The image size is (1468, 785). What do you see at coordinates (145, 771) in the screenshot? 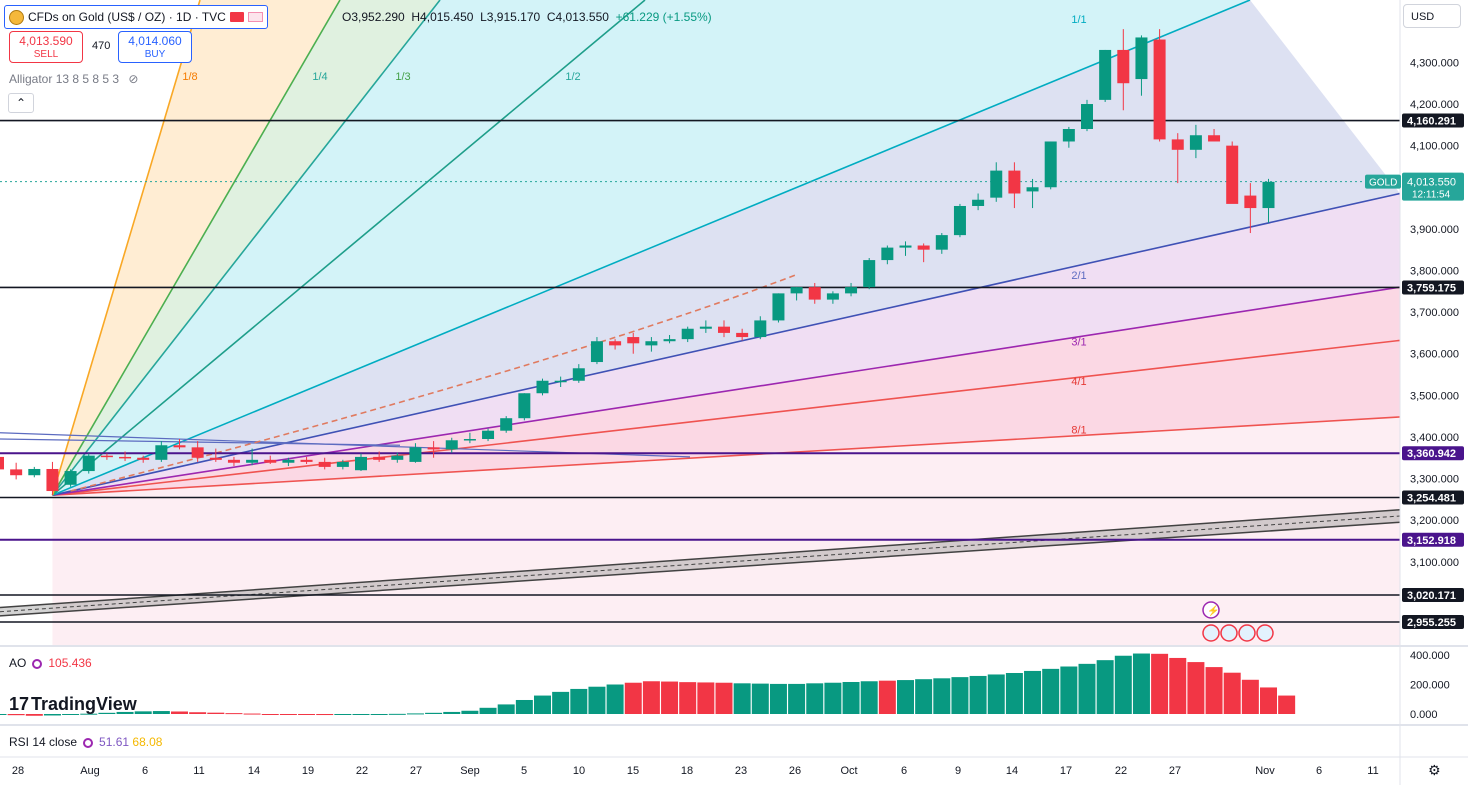
I see `x-tick-label: 6` at bounding box center [145, 771].